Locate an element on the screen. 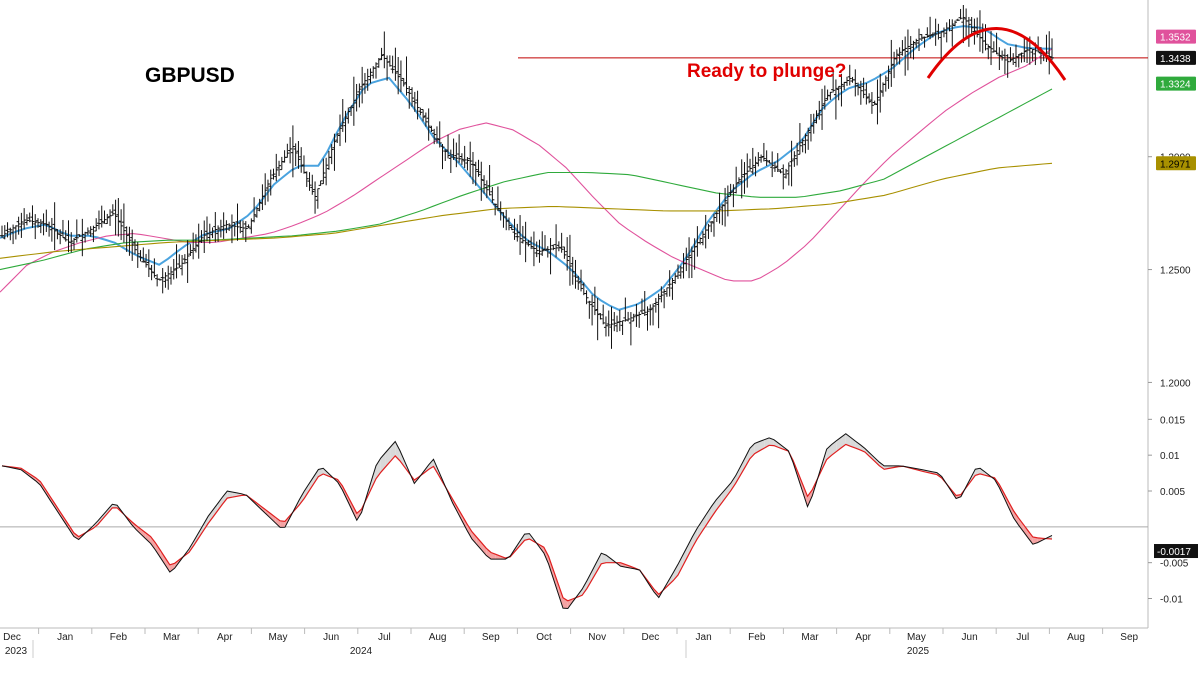 The image size is (1200, 675). price-badge: 1.2971 is located at coordinates (1176, 163).